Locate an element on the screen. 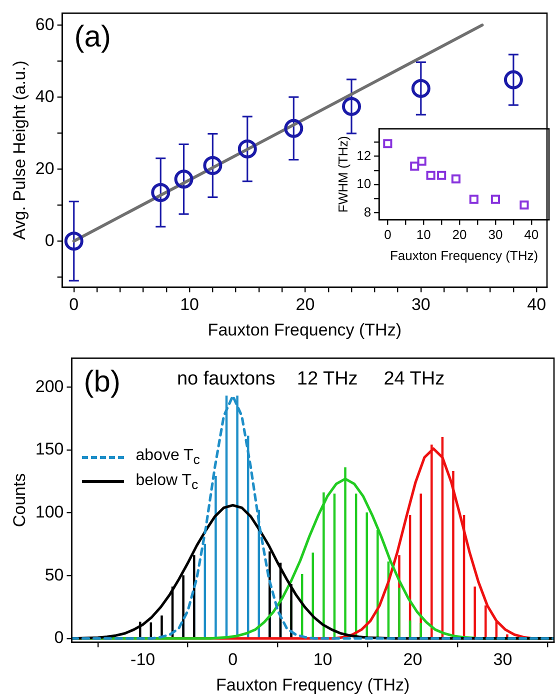 This screenshot has width=558, height=700. y-axis-title: Avg. Pulse Height (a.u.) is located at coordinates (19, 150).